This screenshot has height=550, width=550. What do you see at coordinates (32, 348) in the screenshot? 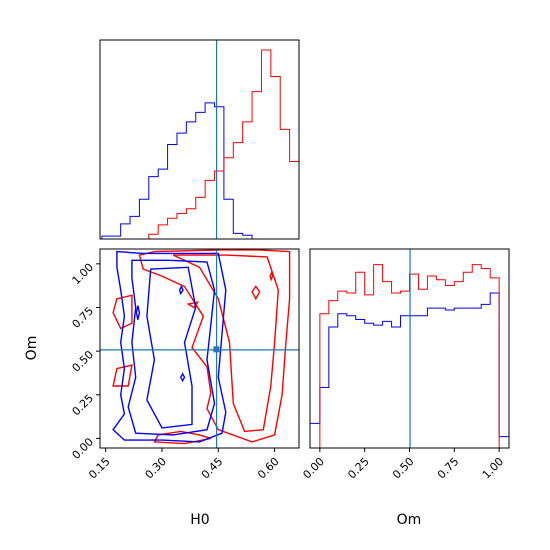
I see `joint-y-label: Om` at bounding box center [32, 348].